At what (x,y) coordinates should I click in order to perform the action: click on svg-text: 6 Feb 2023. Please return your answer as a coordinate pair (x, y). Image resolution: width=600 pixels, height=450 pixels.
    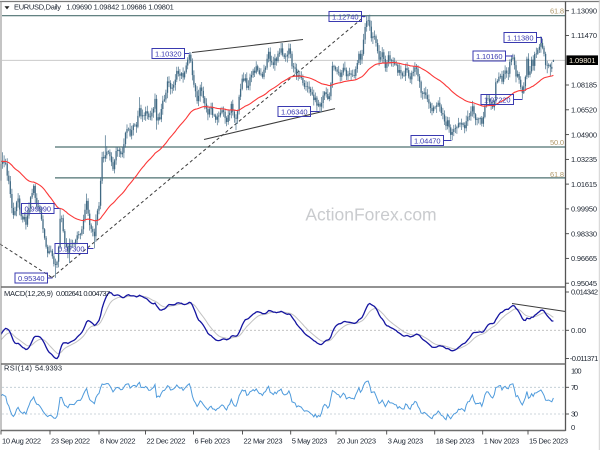
    Looking at the image, I should click on (213, 441).